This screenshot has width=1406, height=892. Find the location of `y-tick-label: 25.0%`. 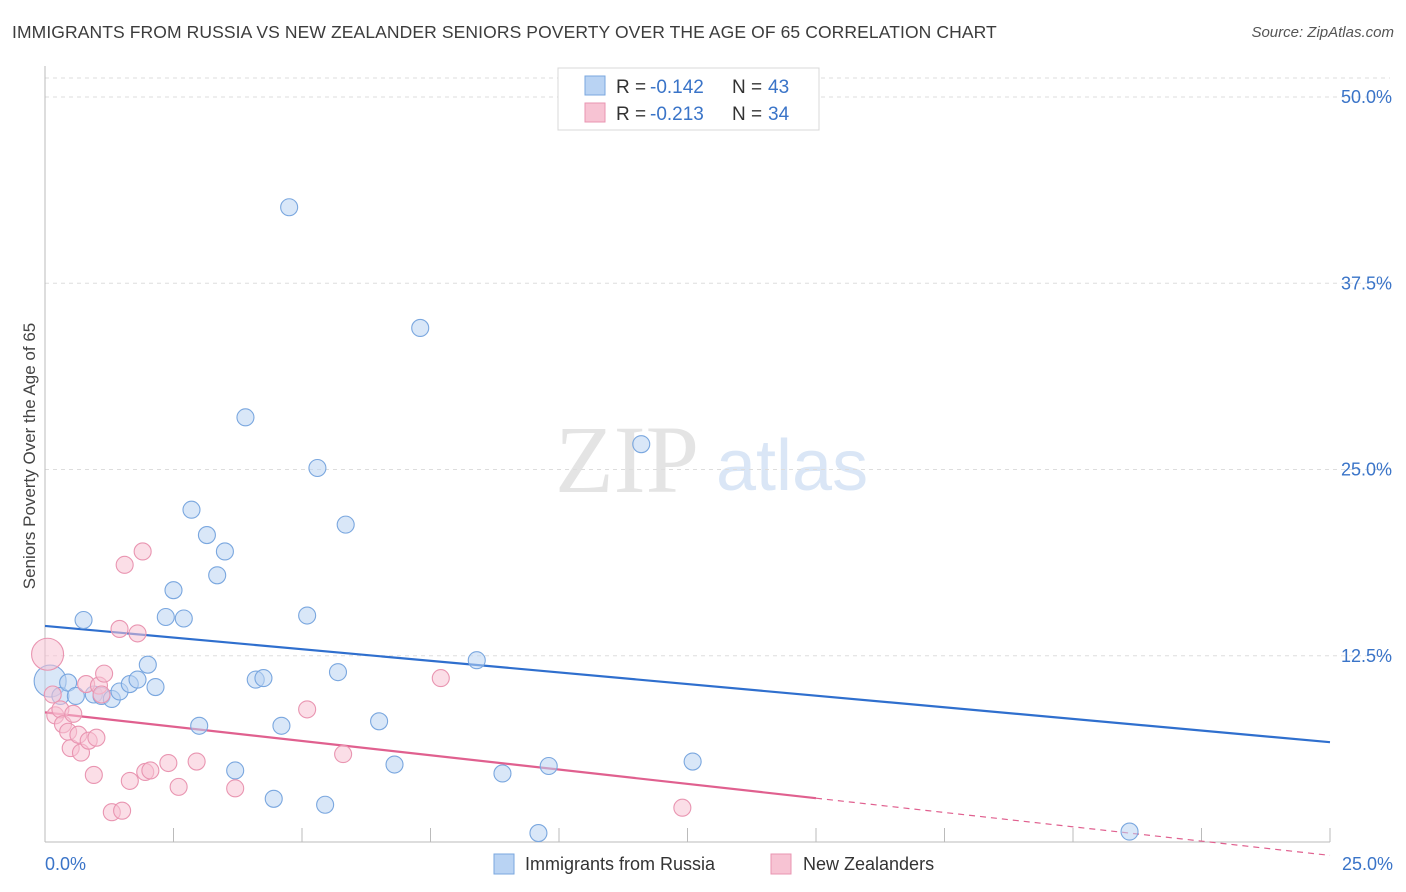

y-tick-label: 25.0% is located at coordinates (1366, 470).